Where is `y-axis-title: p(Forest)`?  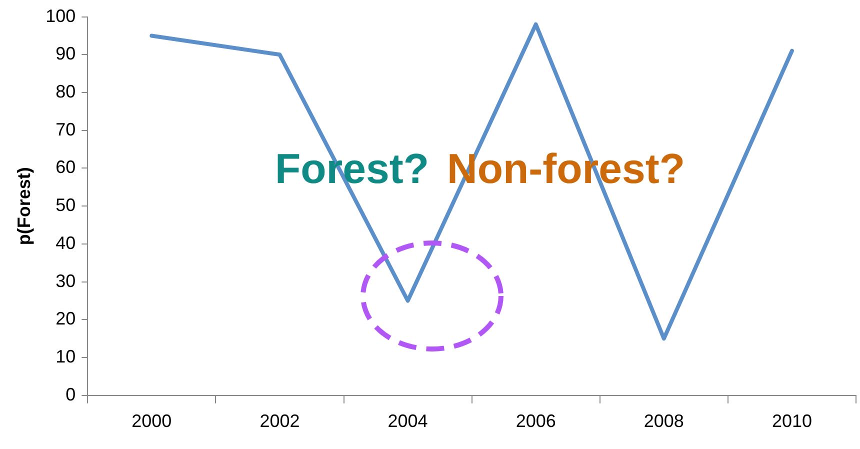
y-axis-title: p(Forest) is located at coordinates (24, 206).